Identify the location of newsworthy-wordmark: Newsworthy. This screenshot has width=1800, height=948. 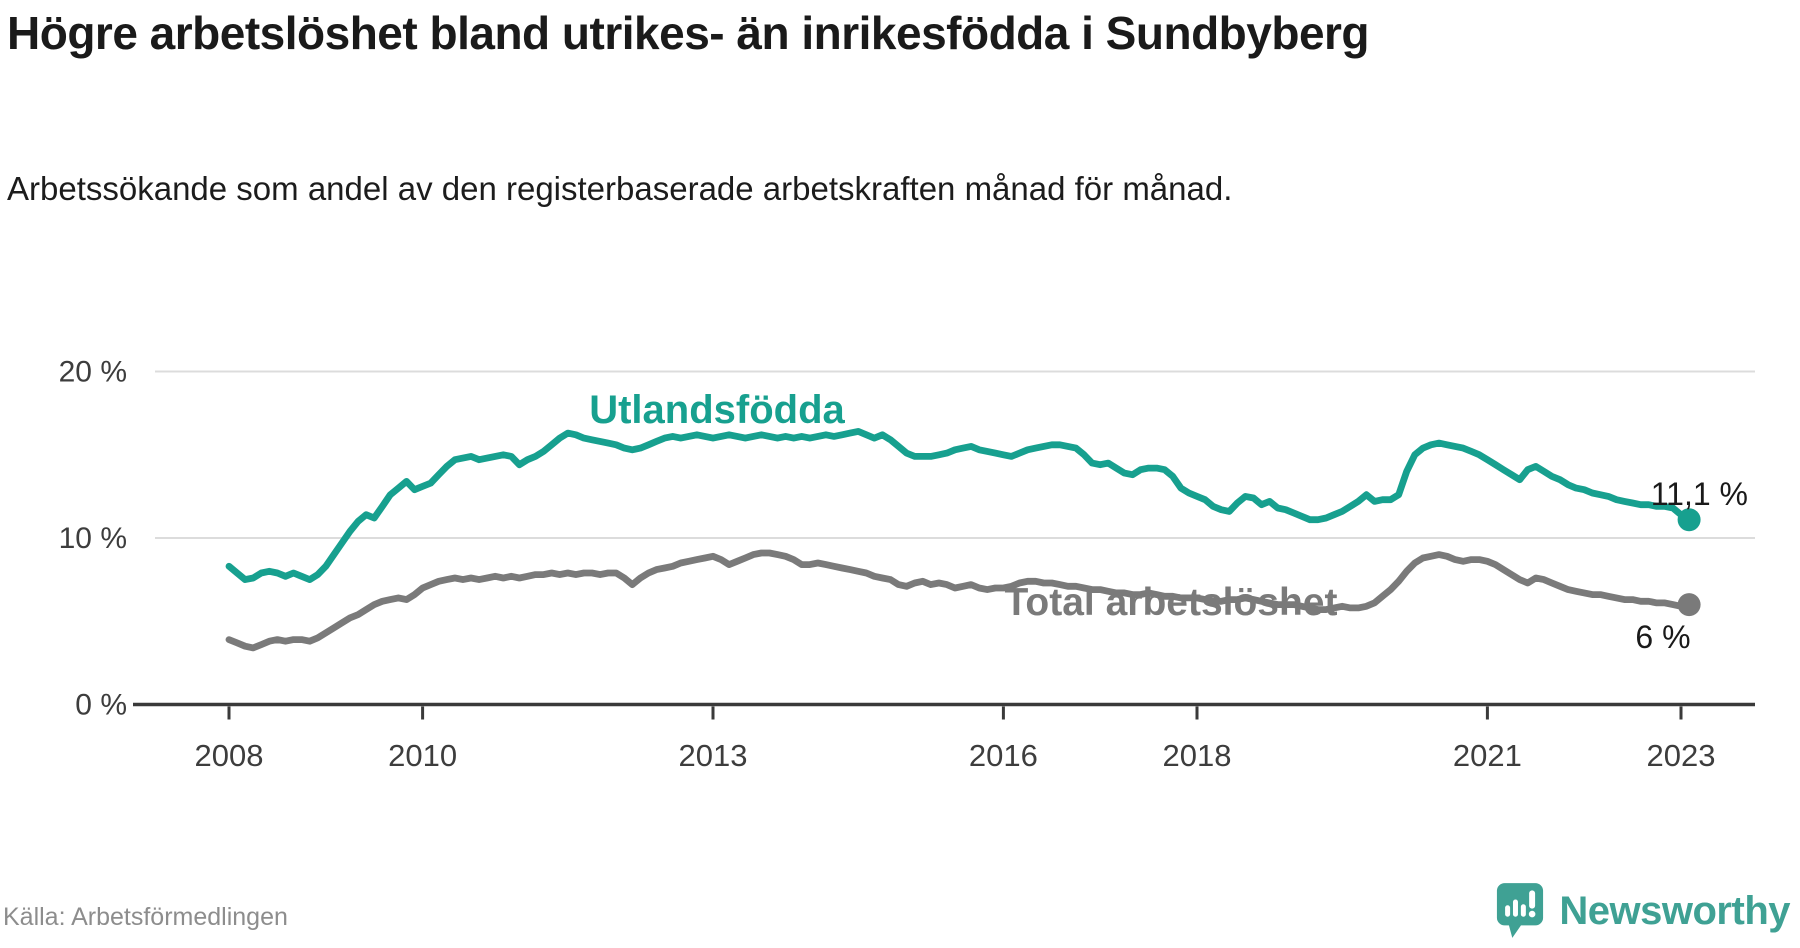
(1674, 910).